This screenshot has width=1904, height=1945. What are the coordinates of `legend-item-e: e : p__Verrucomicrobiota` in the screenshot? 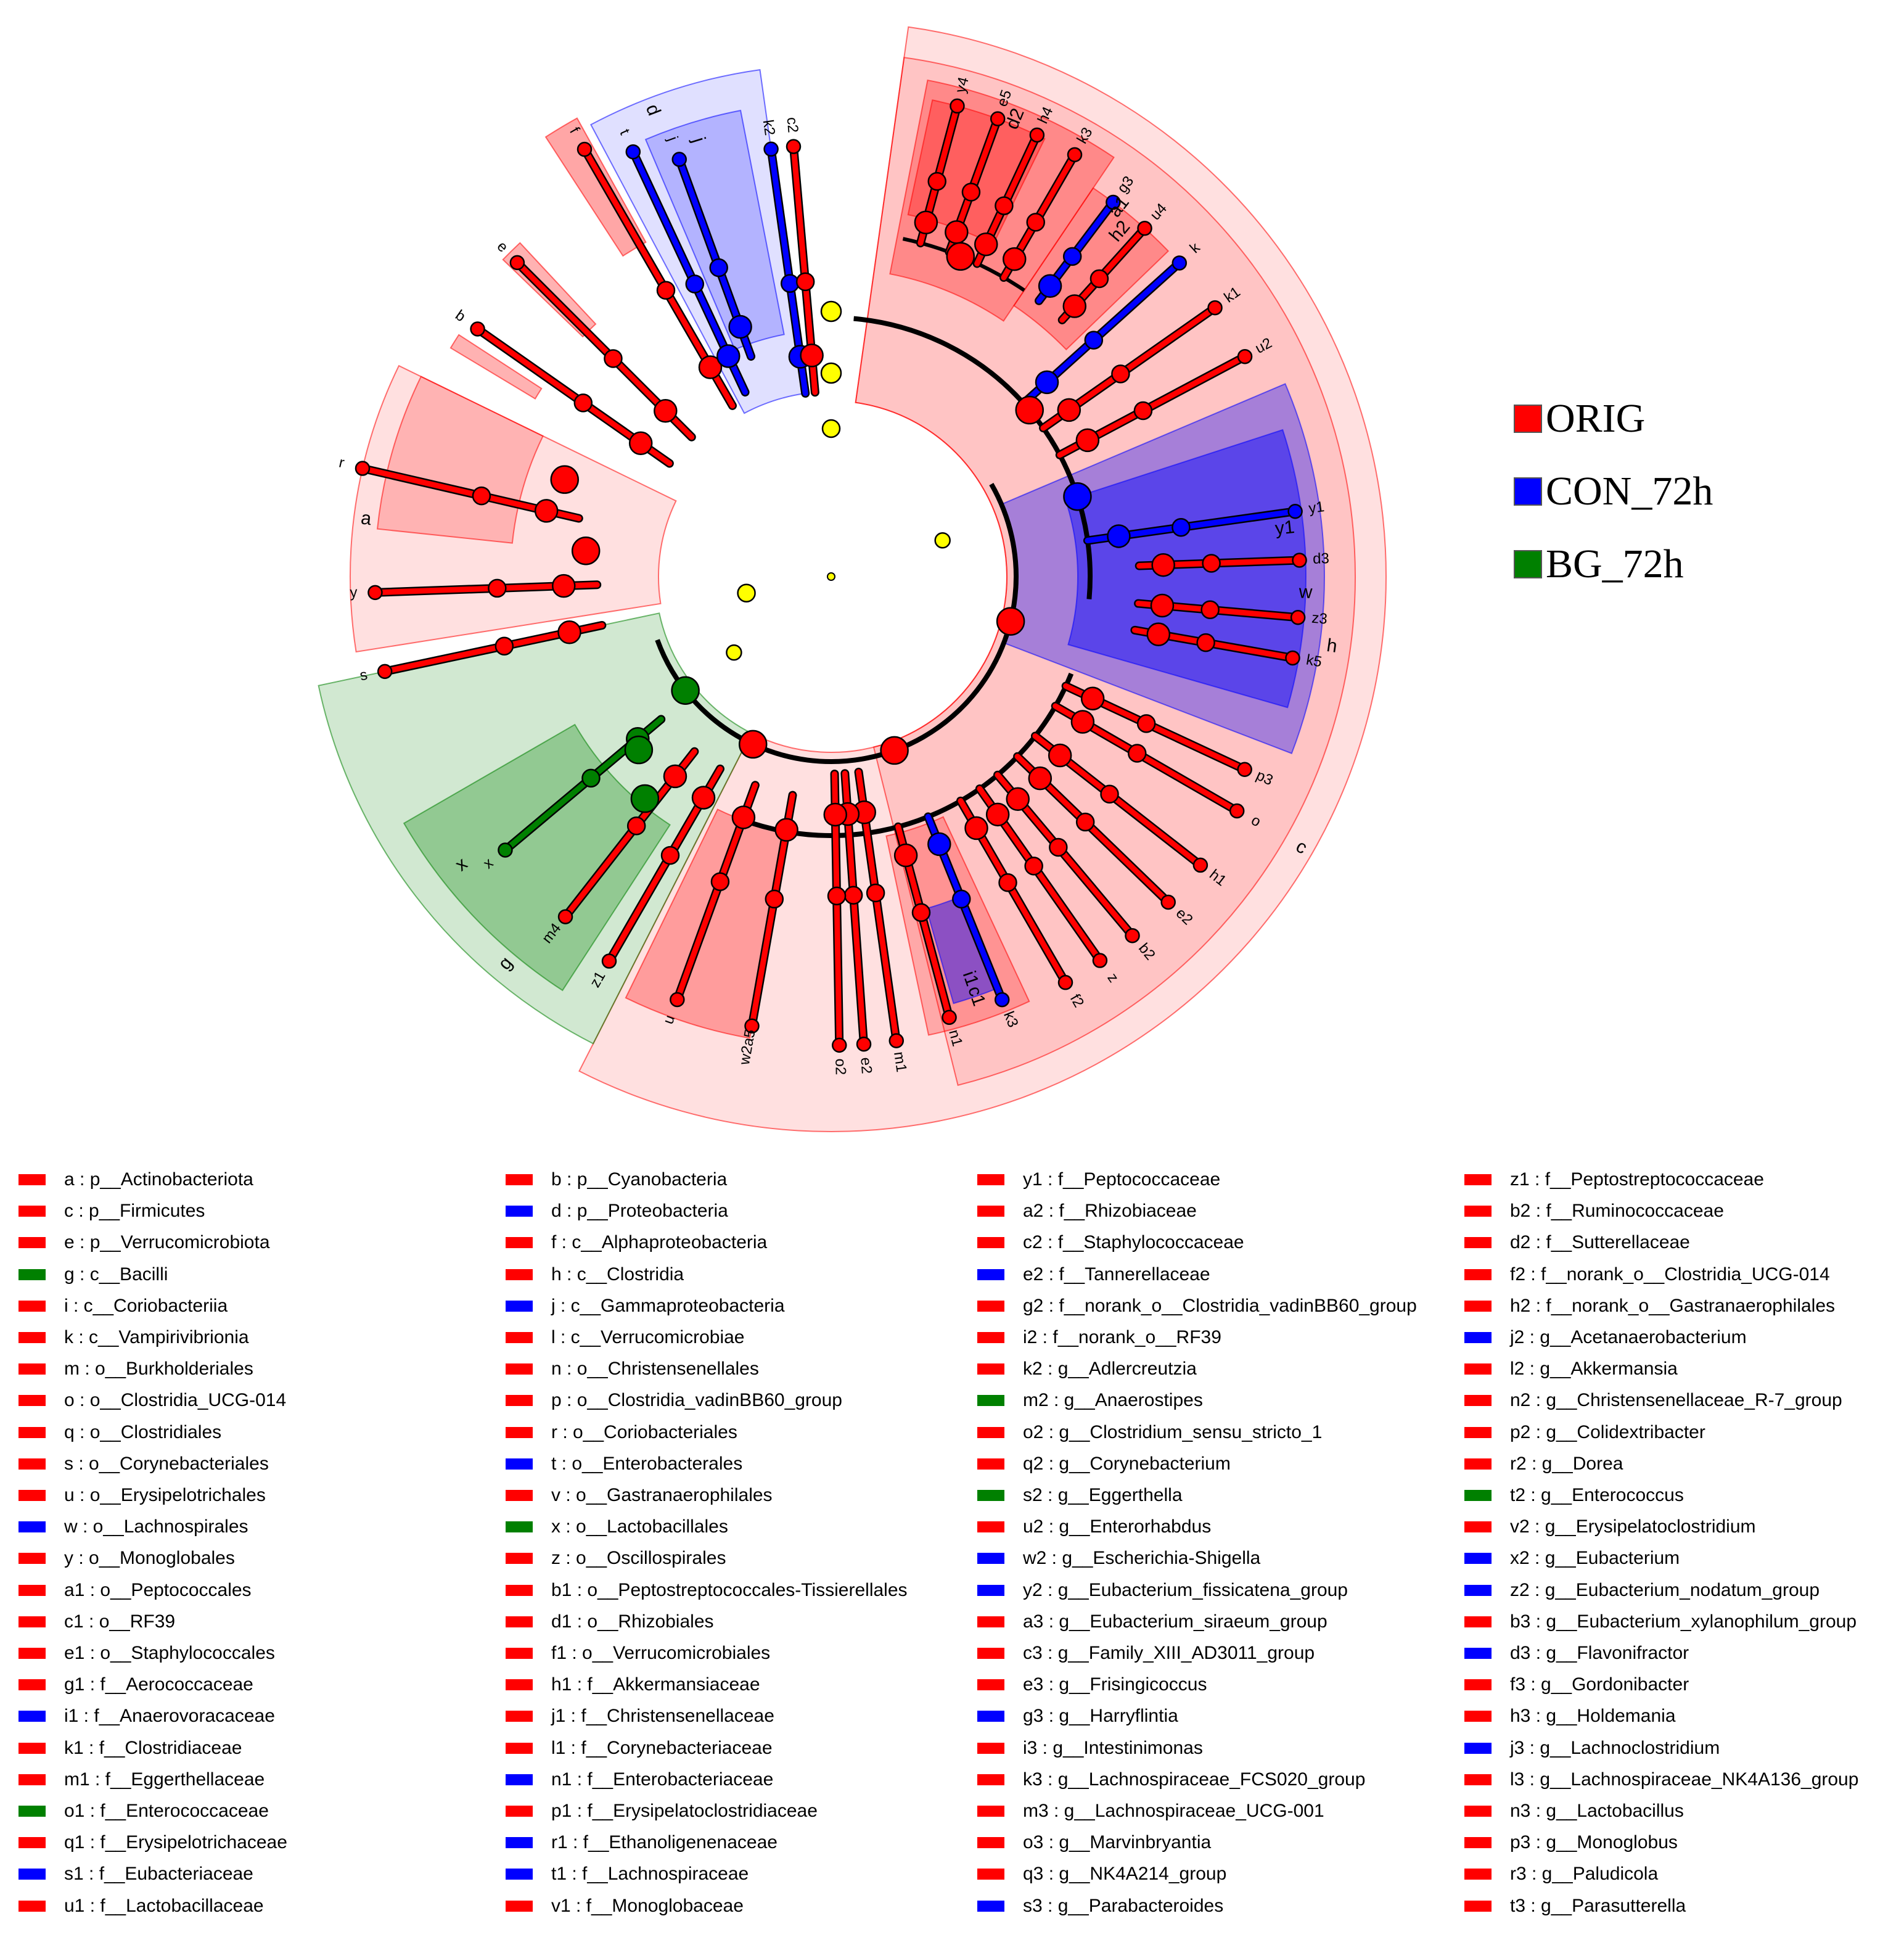 It's located at (135, 1242).